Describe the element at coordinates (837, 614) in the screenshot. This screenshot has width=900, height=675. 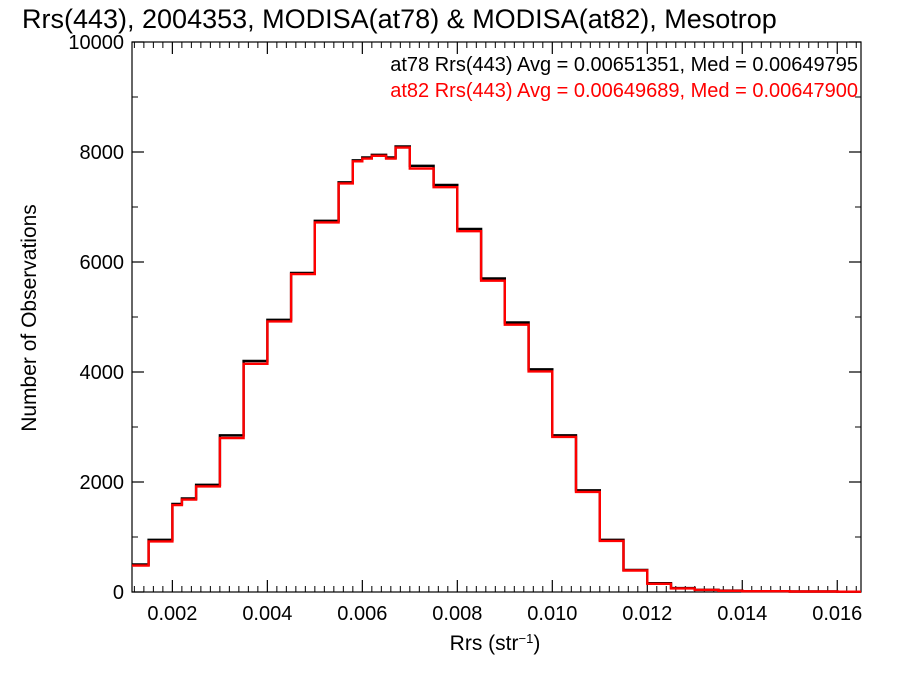
I see `x-tick-label: 0.016` at that location.